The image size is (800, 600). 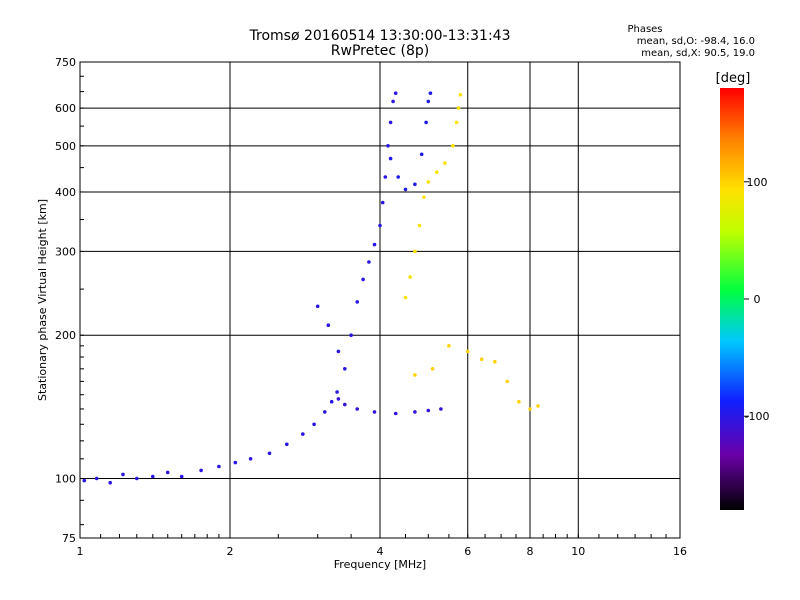 What do you see at coordinates (530, 551) in the screenshot?
I see `x-tick-label: 8` at bounding box center [530, 551].